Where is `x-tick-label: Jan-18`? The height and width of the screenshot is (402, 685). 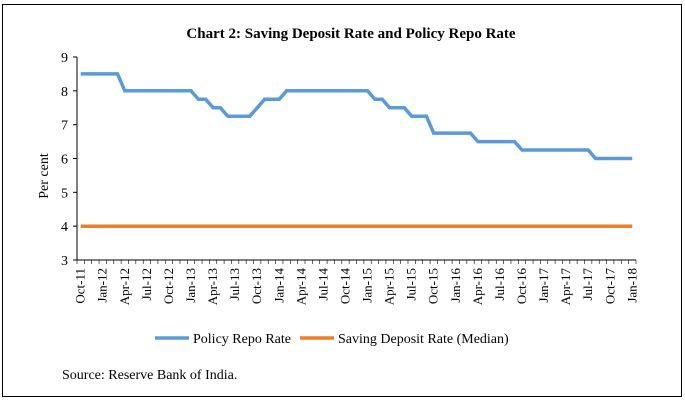
x-tick-label: Jan-18 is located at coordinates (631, 285).